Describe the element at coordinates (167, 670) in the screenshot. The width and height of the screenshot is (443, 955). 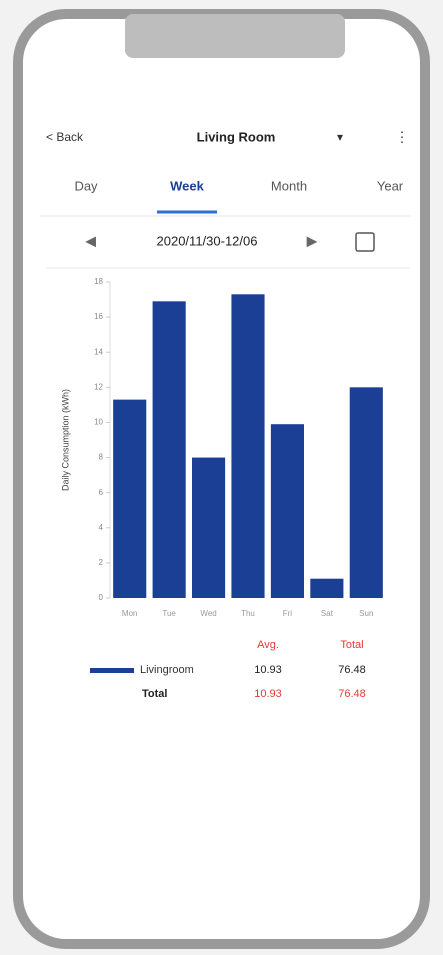
I see `legend-label: Livingroom` at that location.